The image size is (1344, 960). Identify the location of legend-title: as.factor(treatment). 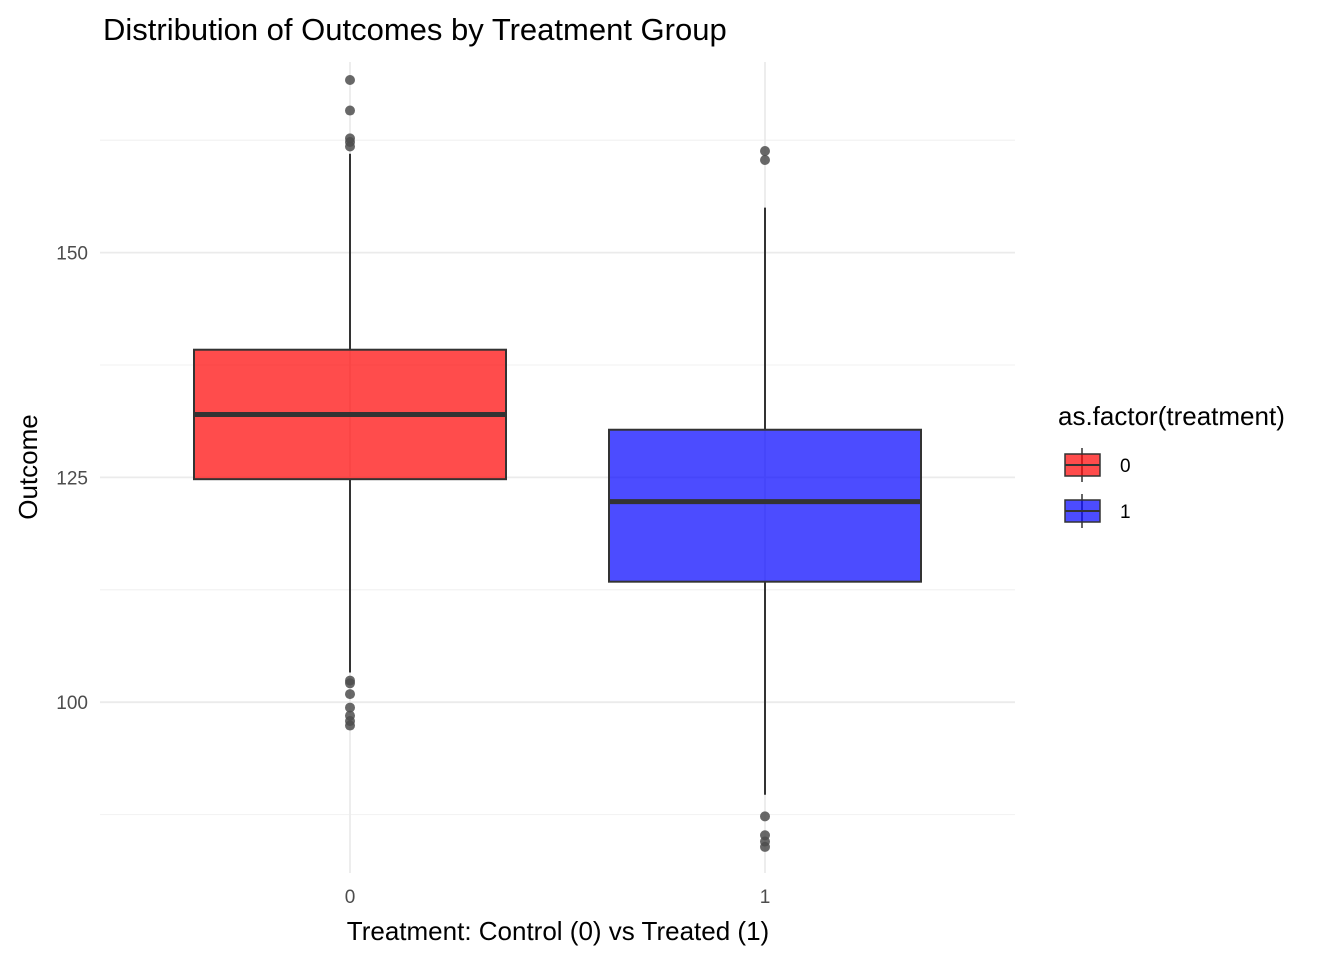
(1171, 416).